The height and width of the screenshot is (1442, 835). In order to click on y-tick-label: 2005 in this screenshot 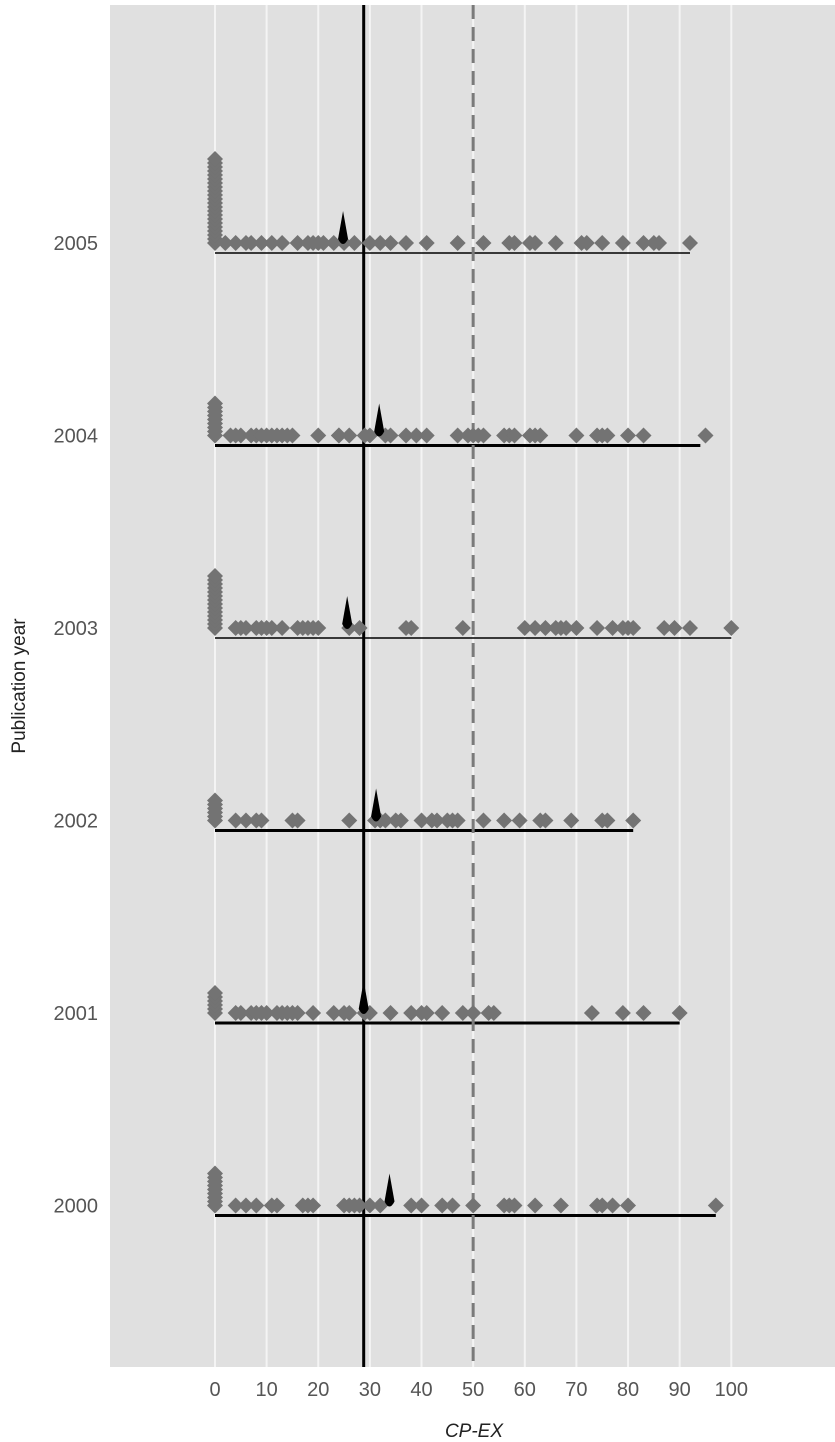, I will do `click(76, 244)`.